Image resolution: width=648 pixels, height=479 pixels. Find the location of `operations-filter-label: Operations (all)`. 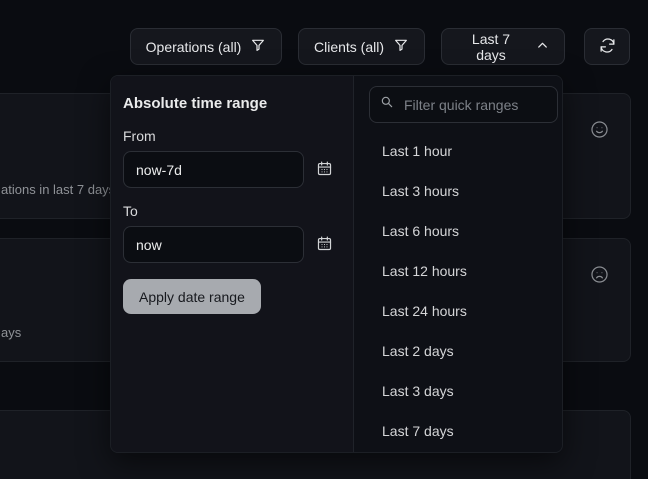

operations-filter-label: Operations (all) is located at coordinates (193, 46).